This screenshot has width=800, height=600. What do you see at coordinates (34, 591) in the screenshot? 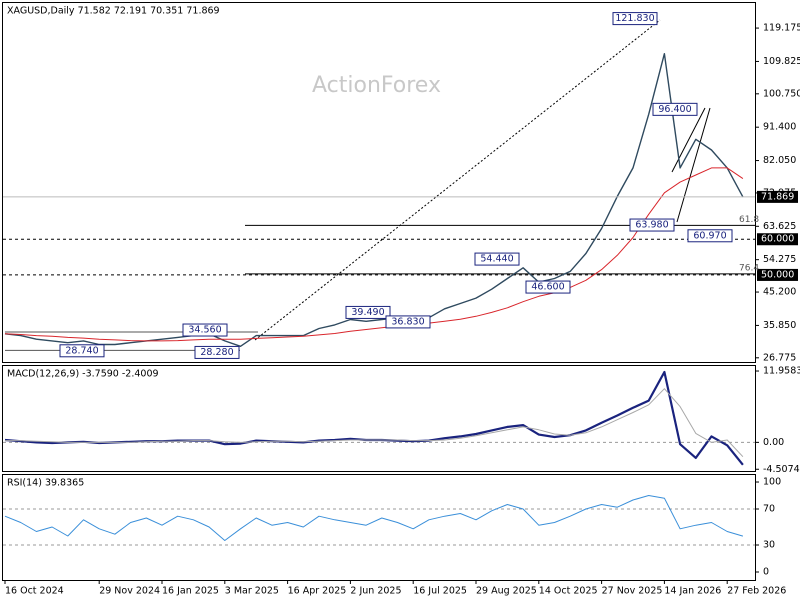
I see `x-tick-label: 16 Oct 2024` at bounding box center [34, 591].